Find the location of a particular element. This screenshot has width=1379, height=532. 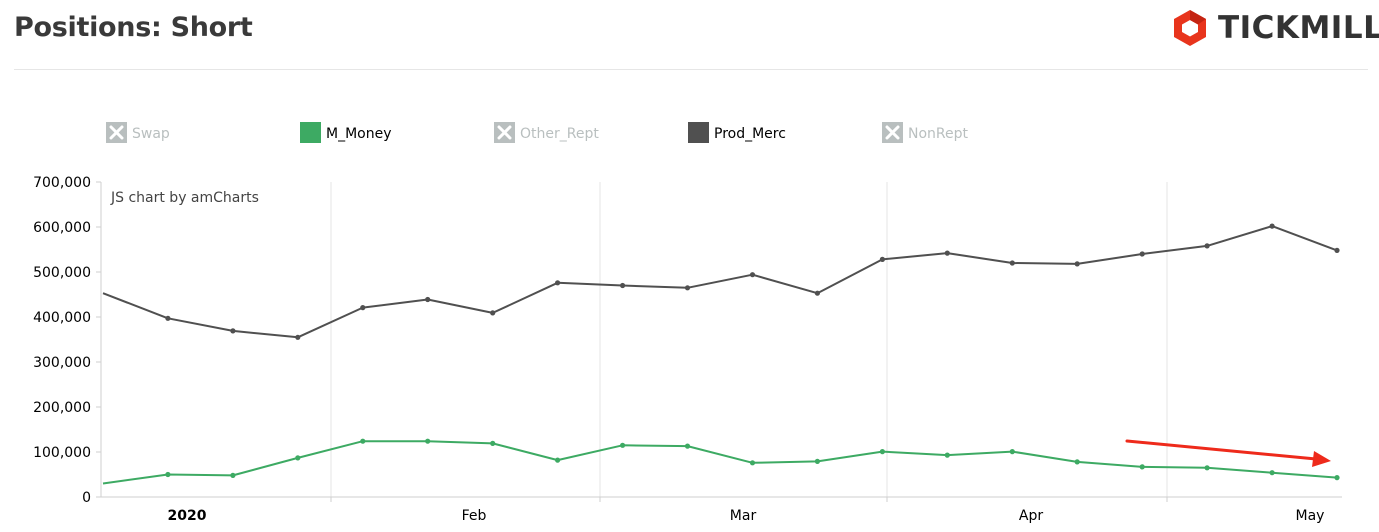

y-tick-label: 200,000 is located at coordinates (62, 408).